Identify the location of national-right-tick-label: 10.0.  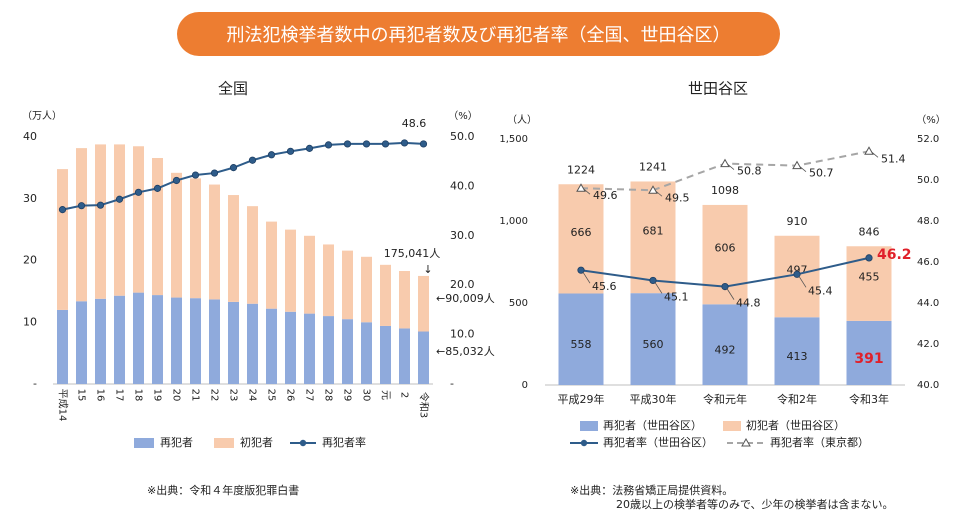
(462, 334).